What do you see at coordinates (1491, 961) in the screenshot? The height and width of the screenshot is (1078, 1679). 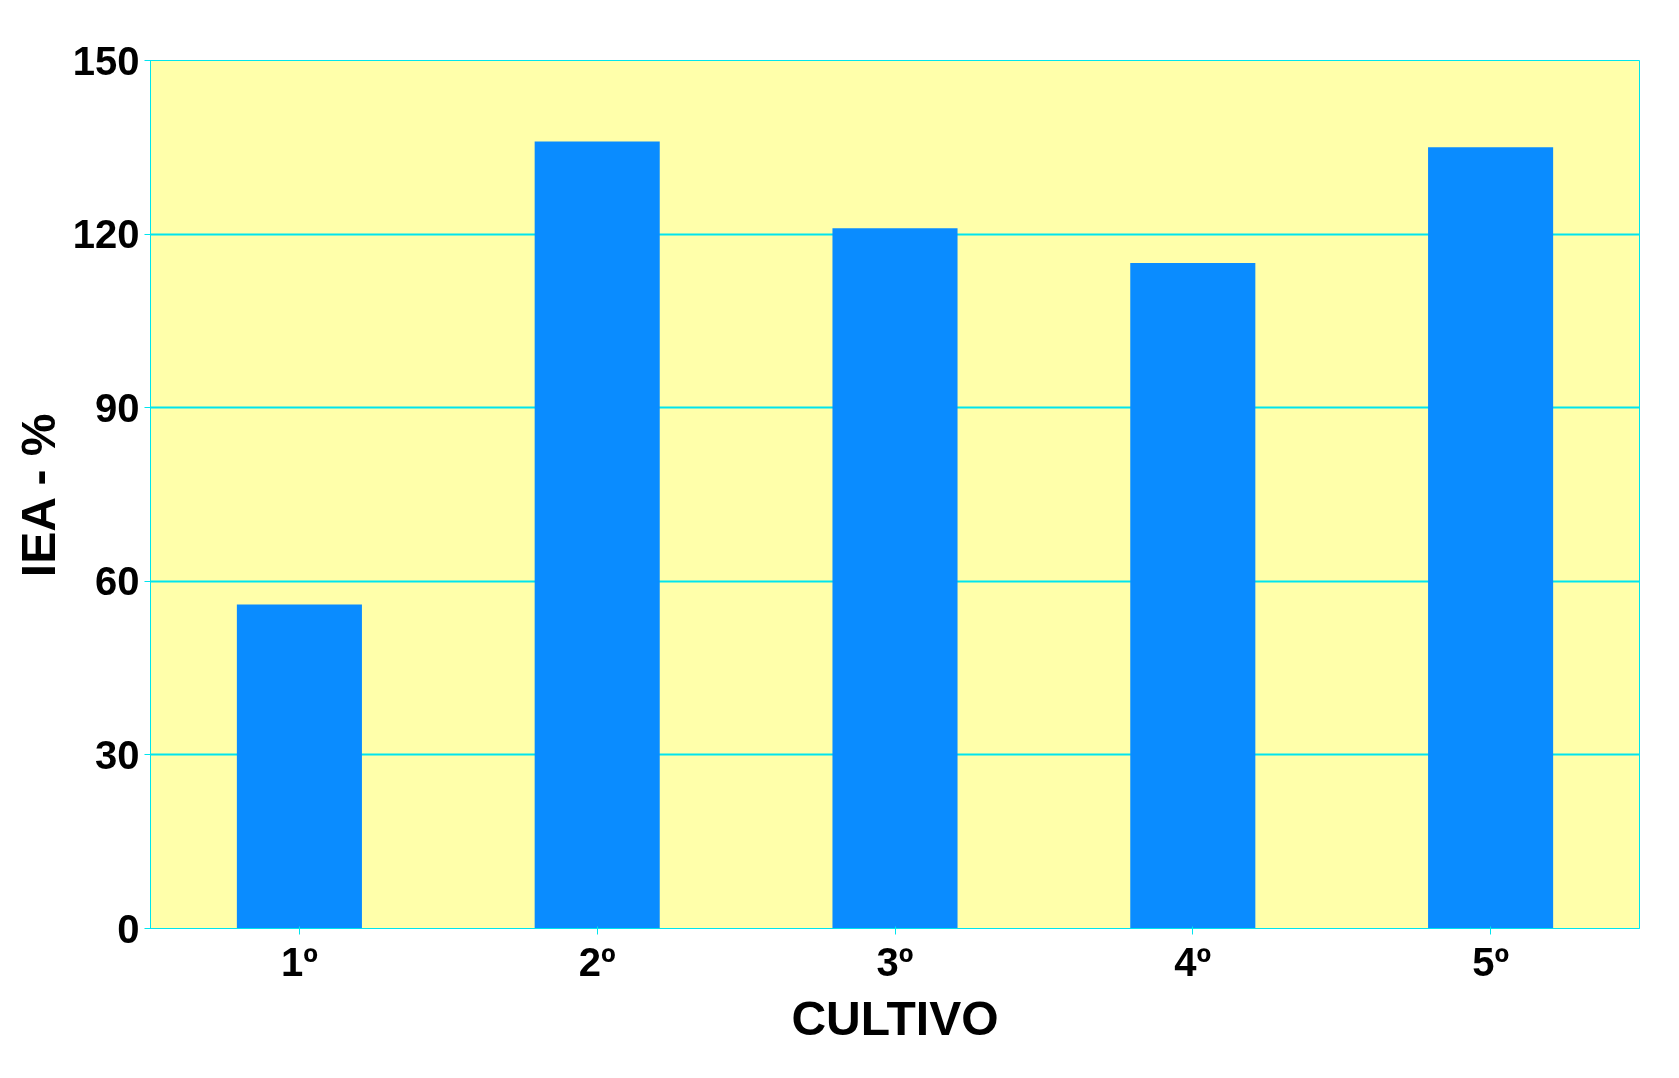 I see `x-tick-label: 5º` at bounding box center [1491, 961].